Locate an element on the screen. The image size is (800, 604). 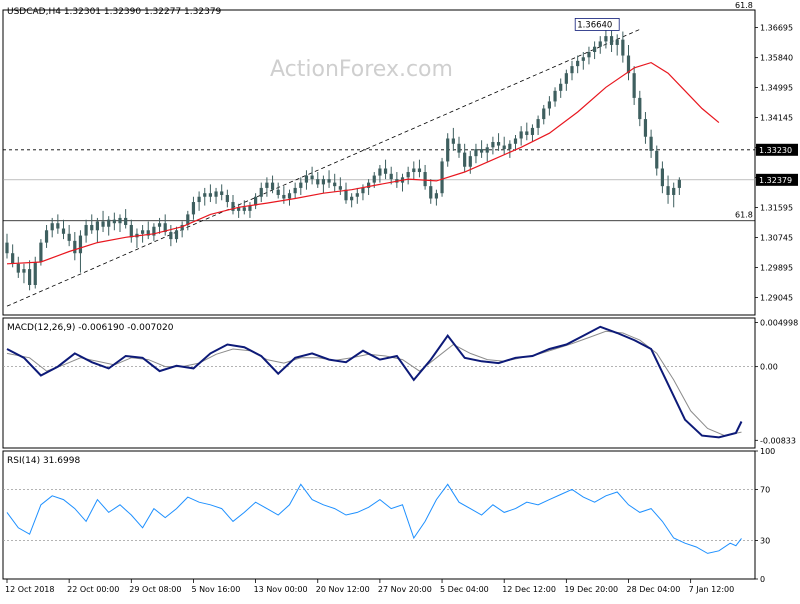
rsi-line is located at coordinates (374, 518).